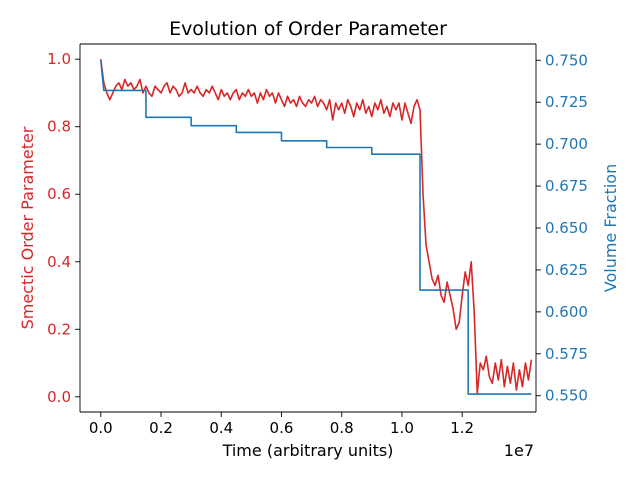 The image size is (640, 480). I want to click on left-y-tick-label: 1.0, so click(59, 59).